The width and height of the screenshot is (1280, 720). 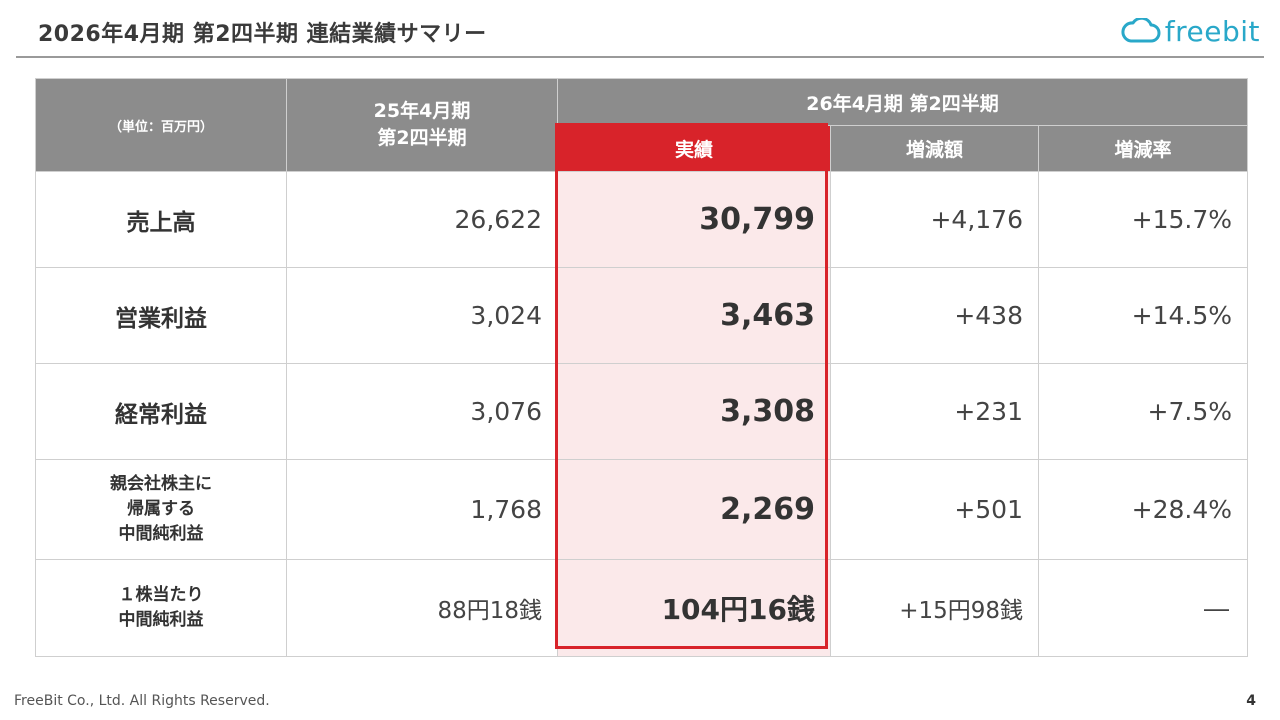 I want to click on row-label: 経常利益, so click(x=161, y=411).